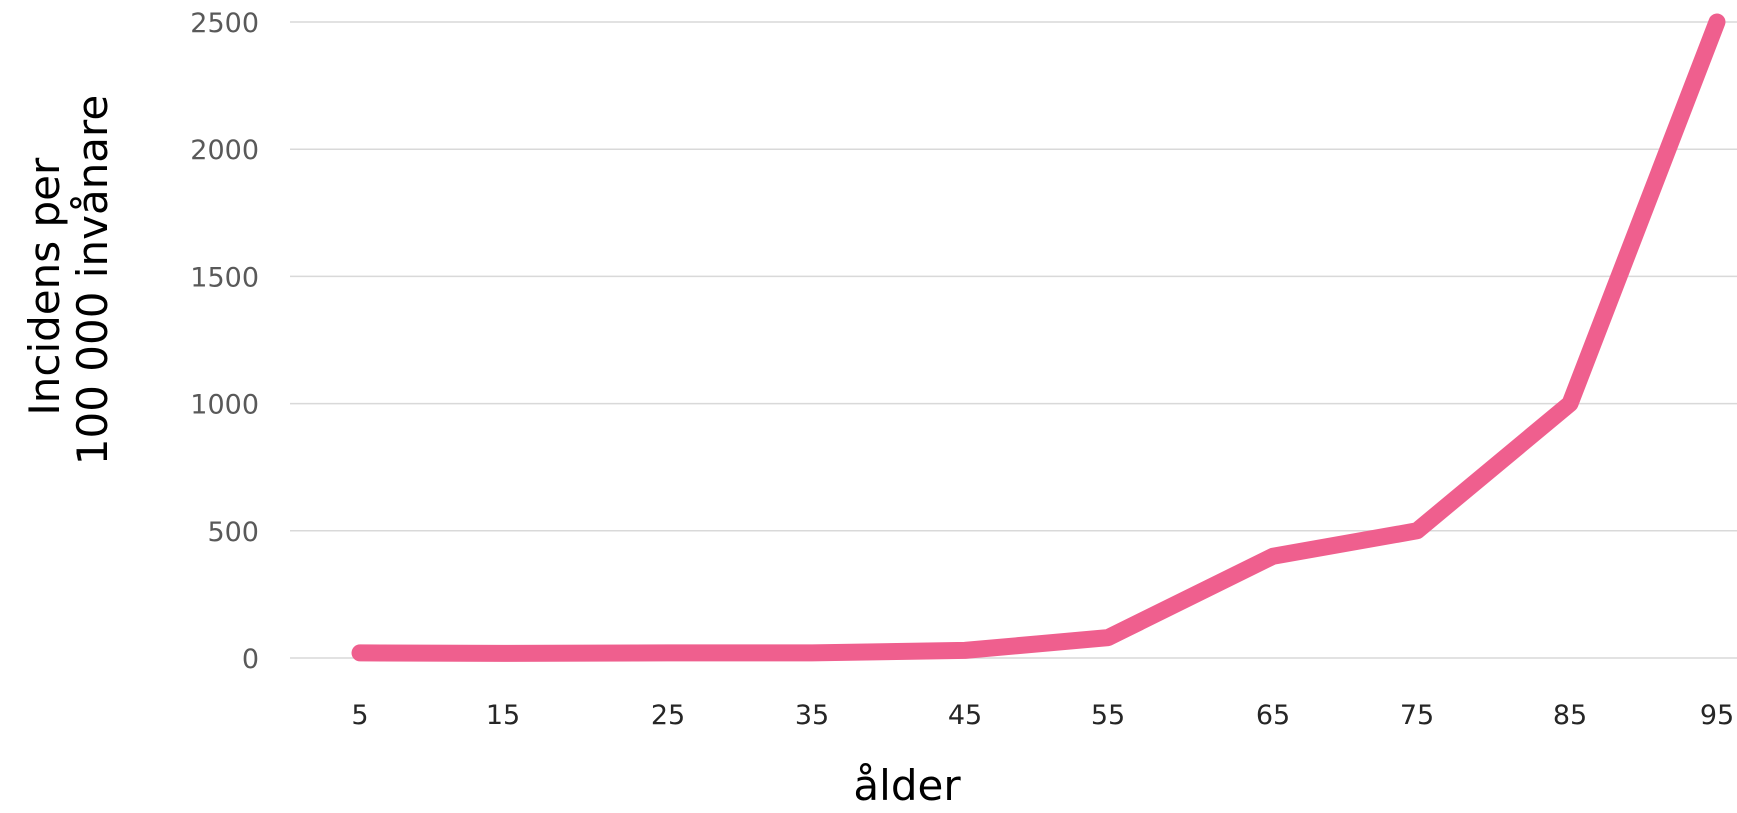 The image size is (1737, 813). I want to click on x-tick-label: 25, so click(668, 715).